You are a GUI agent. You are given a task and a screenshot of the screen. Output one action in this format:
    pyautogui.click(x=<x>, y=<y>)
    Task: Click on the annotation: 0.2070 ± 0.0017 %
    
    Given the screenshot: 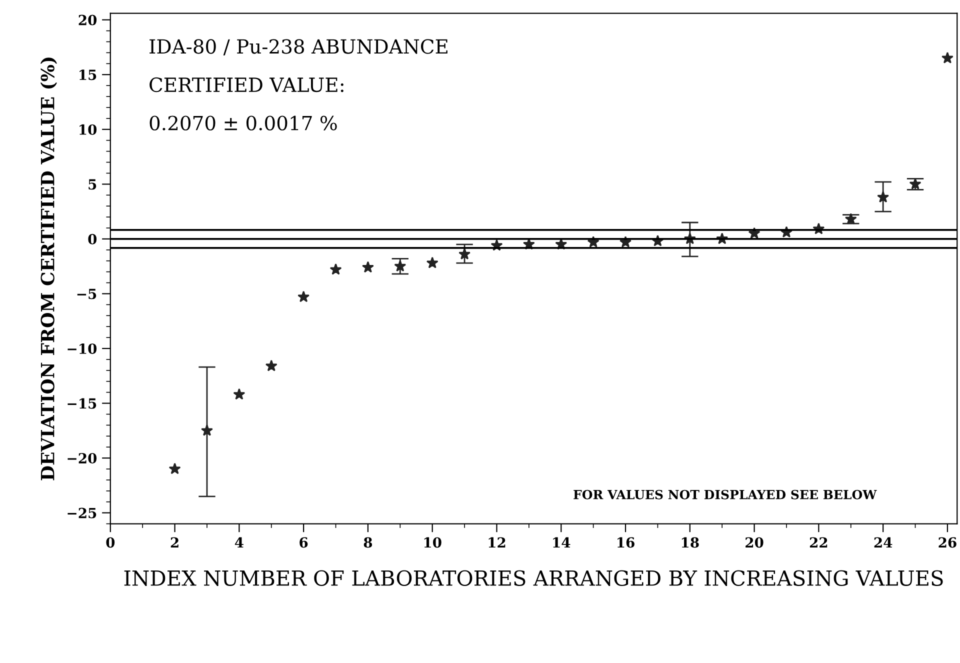 What is the action you would take?
    pyautogui.click(x=243, y=123)
    